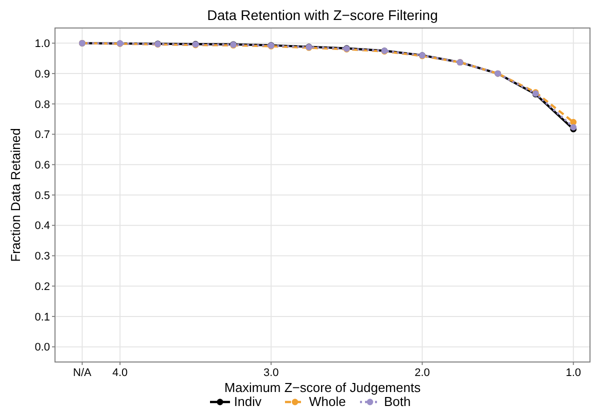 This screenshot has width=592, height=416. Describe the element at coordinates (42, 226) in the screenshot. I see `y-tick-label: 0.4` at that location.